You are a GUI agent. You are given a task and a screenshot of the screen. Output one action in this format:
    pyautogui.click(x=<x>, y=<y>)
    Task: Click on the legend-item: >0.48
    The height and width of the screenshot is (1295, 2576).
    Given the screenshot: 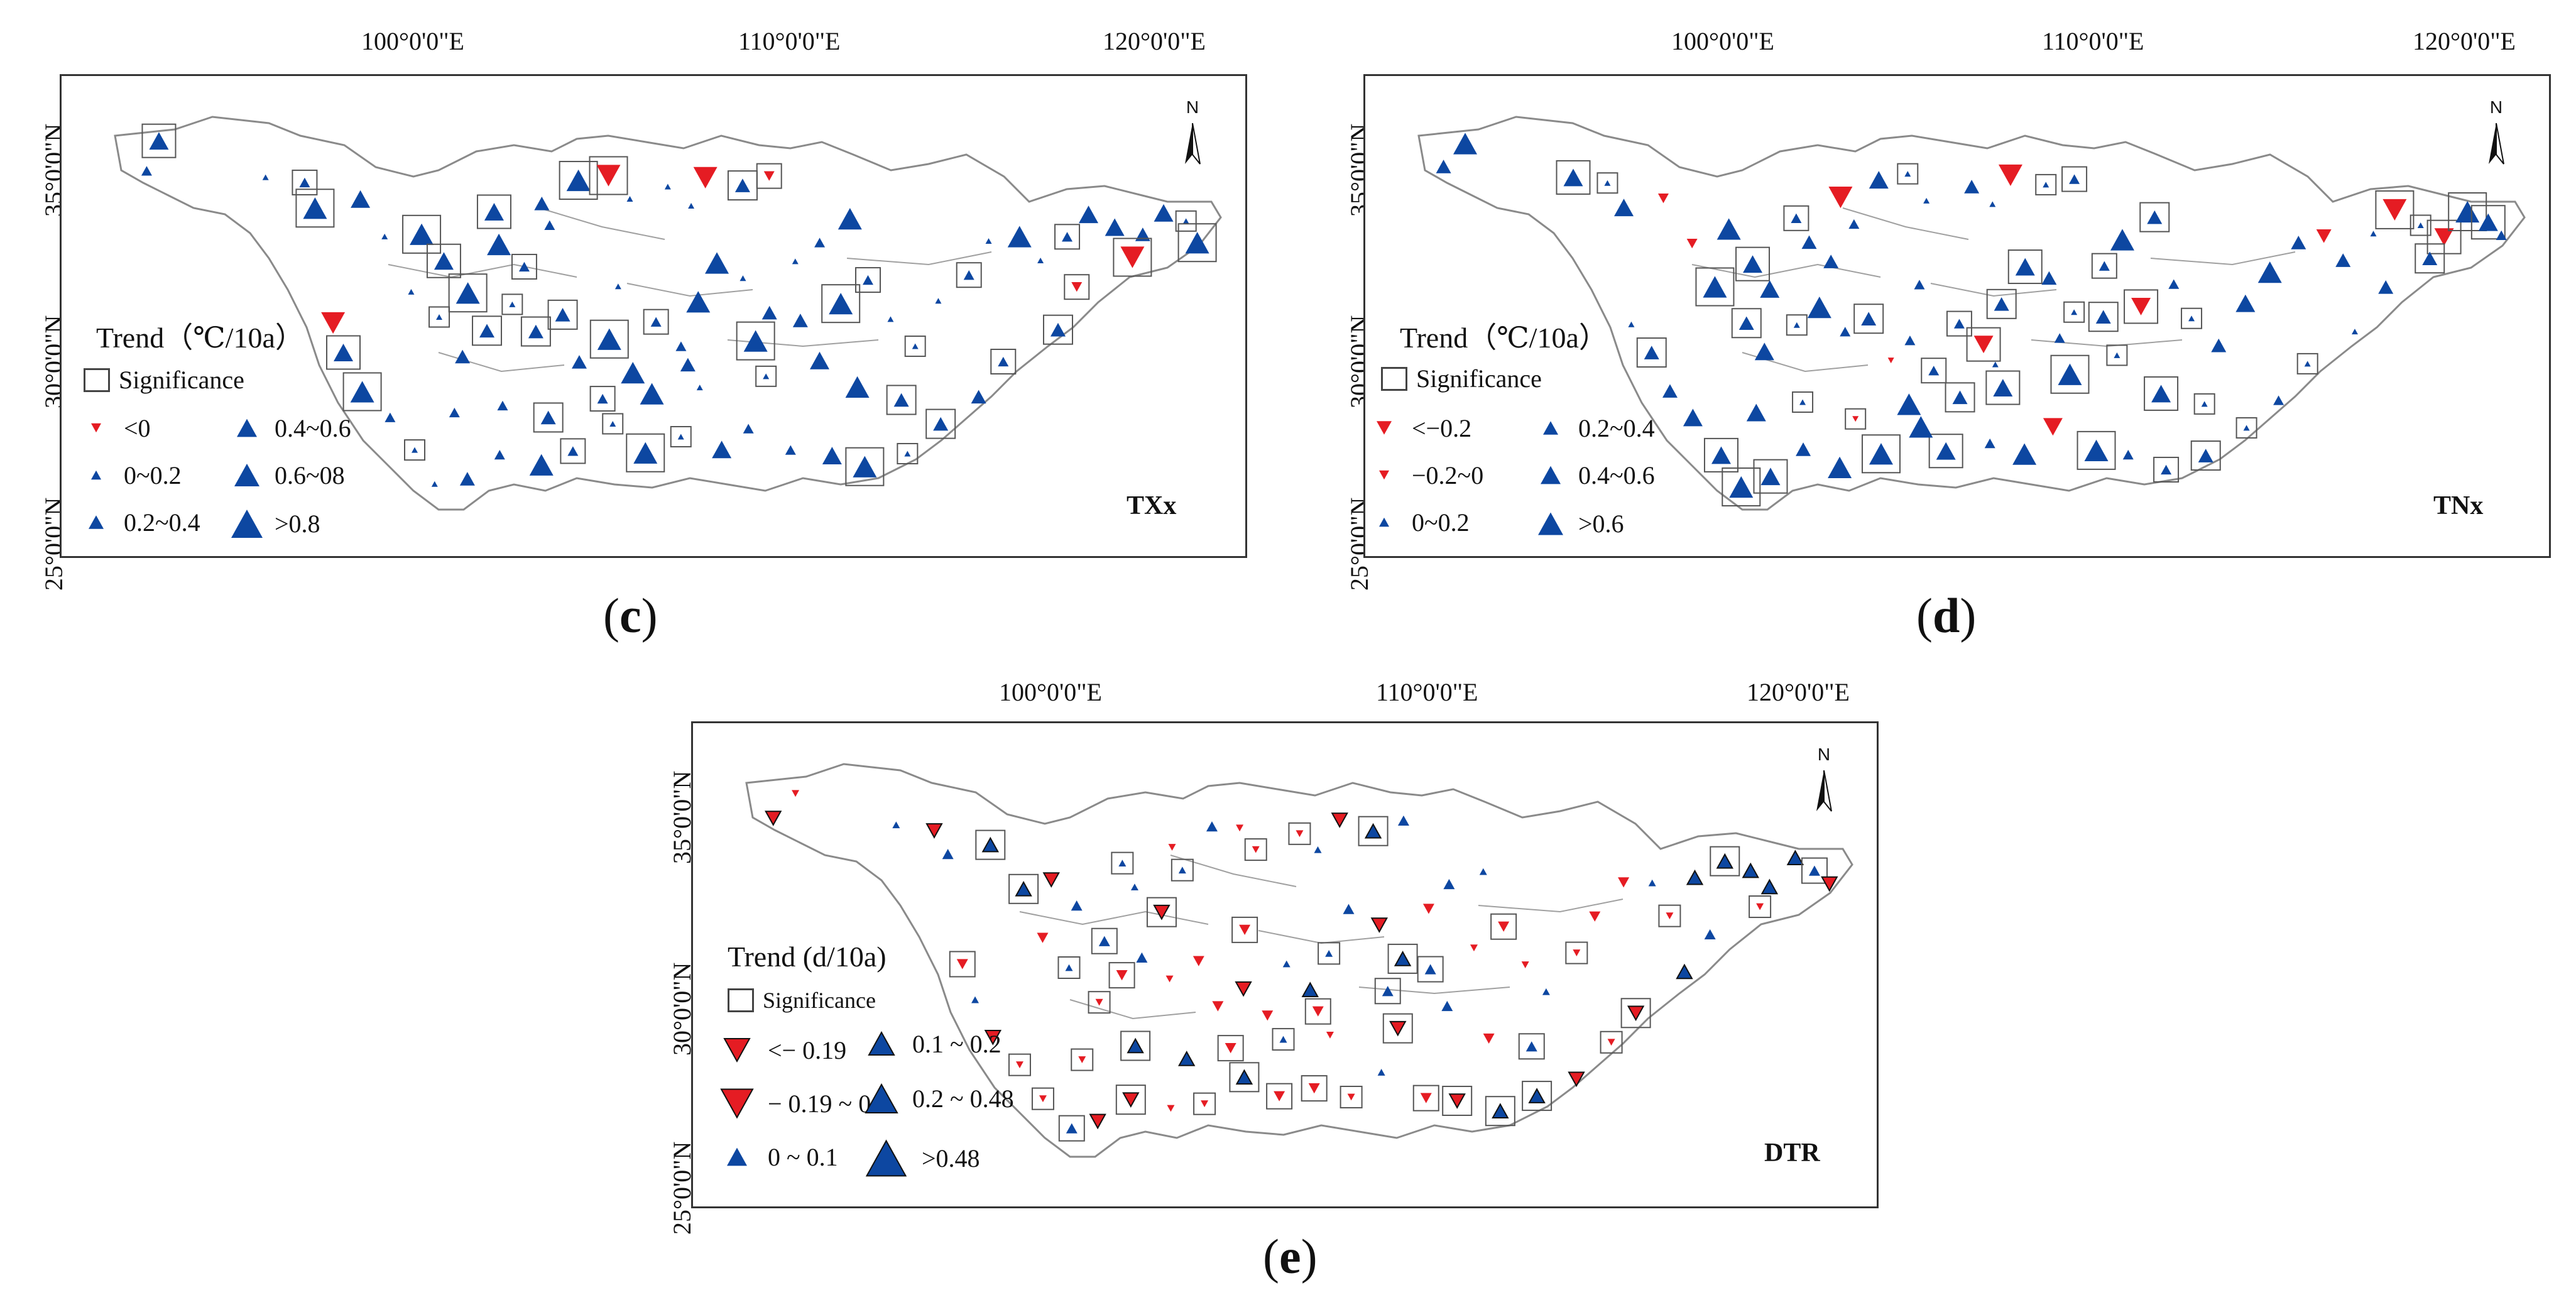 What is the action you would take?
    pyautogui.click(x=920, y=1159)
    